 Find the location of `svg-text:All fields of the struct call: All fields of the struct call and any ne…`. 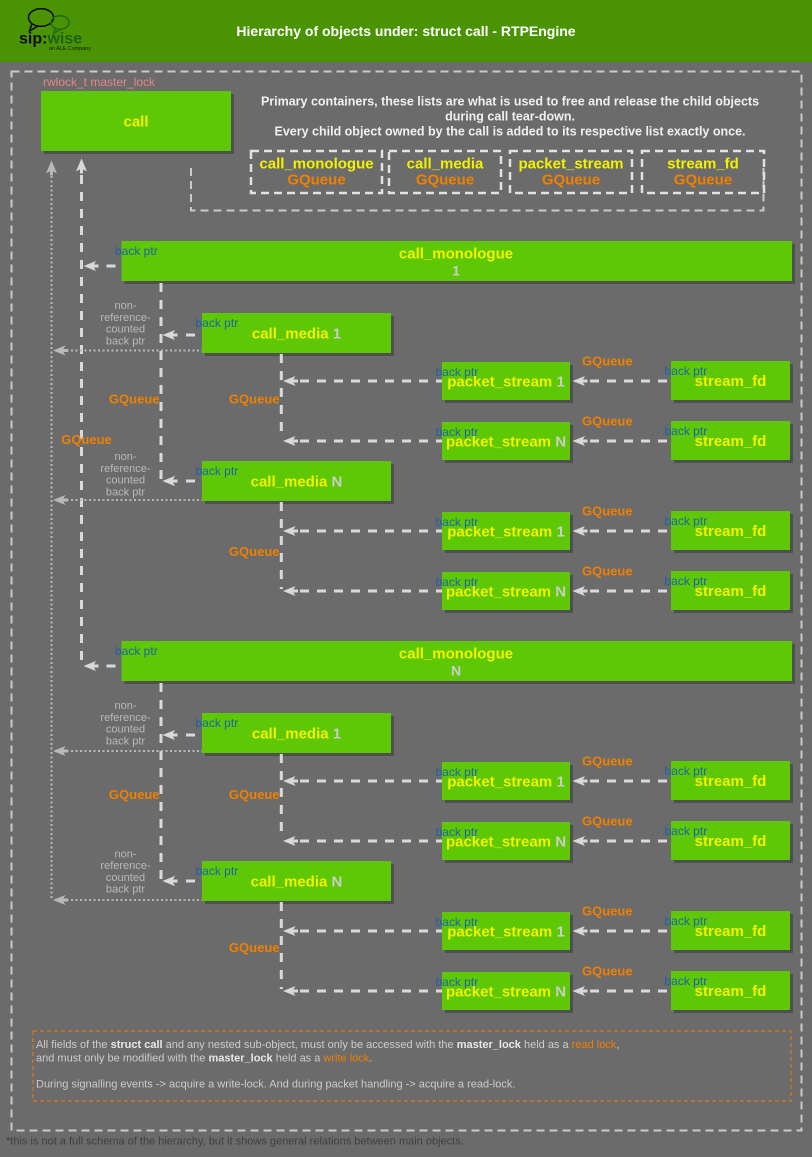

svg-text:All fields of the struct call: All fields of the struct call and any ne… is located at coordinates (327, 1045).